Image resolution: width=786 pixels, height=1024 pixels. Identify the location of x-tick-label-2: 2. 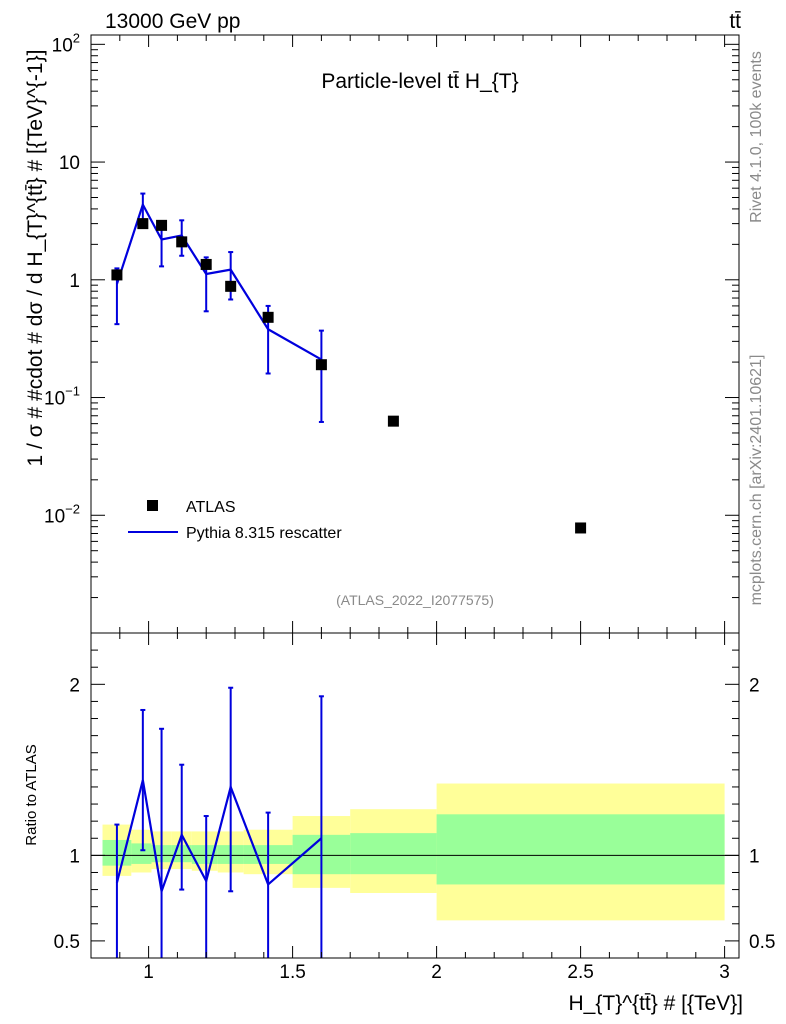
(436, 972).